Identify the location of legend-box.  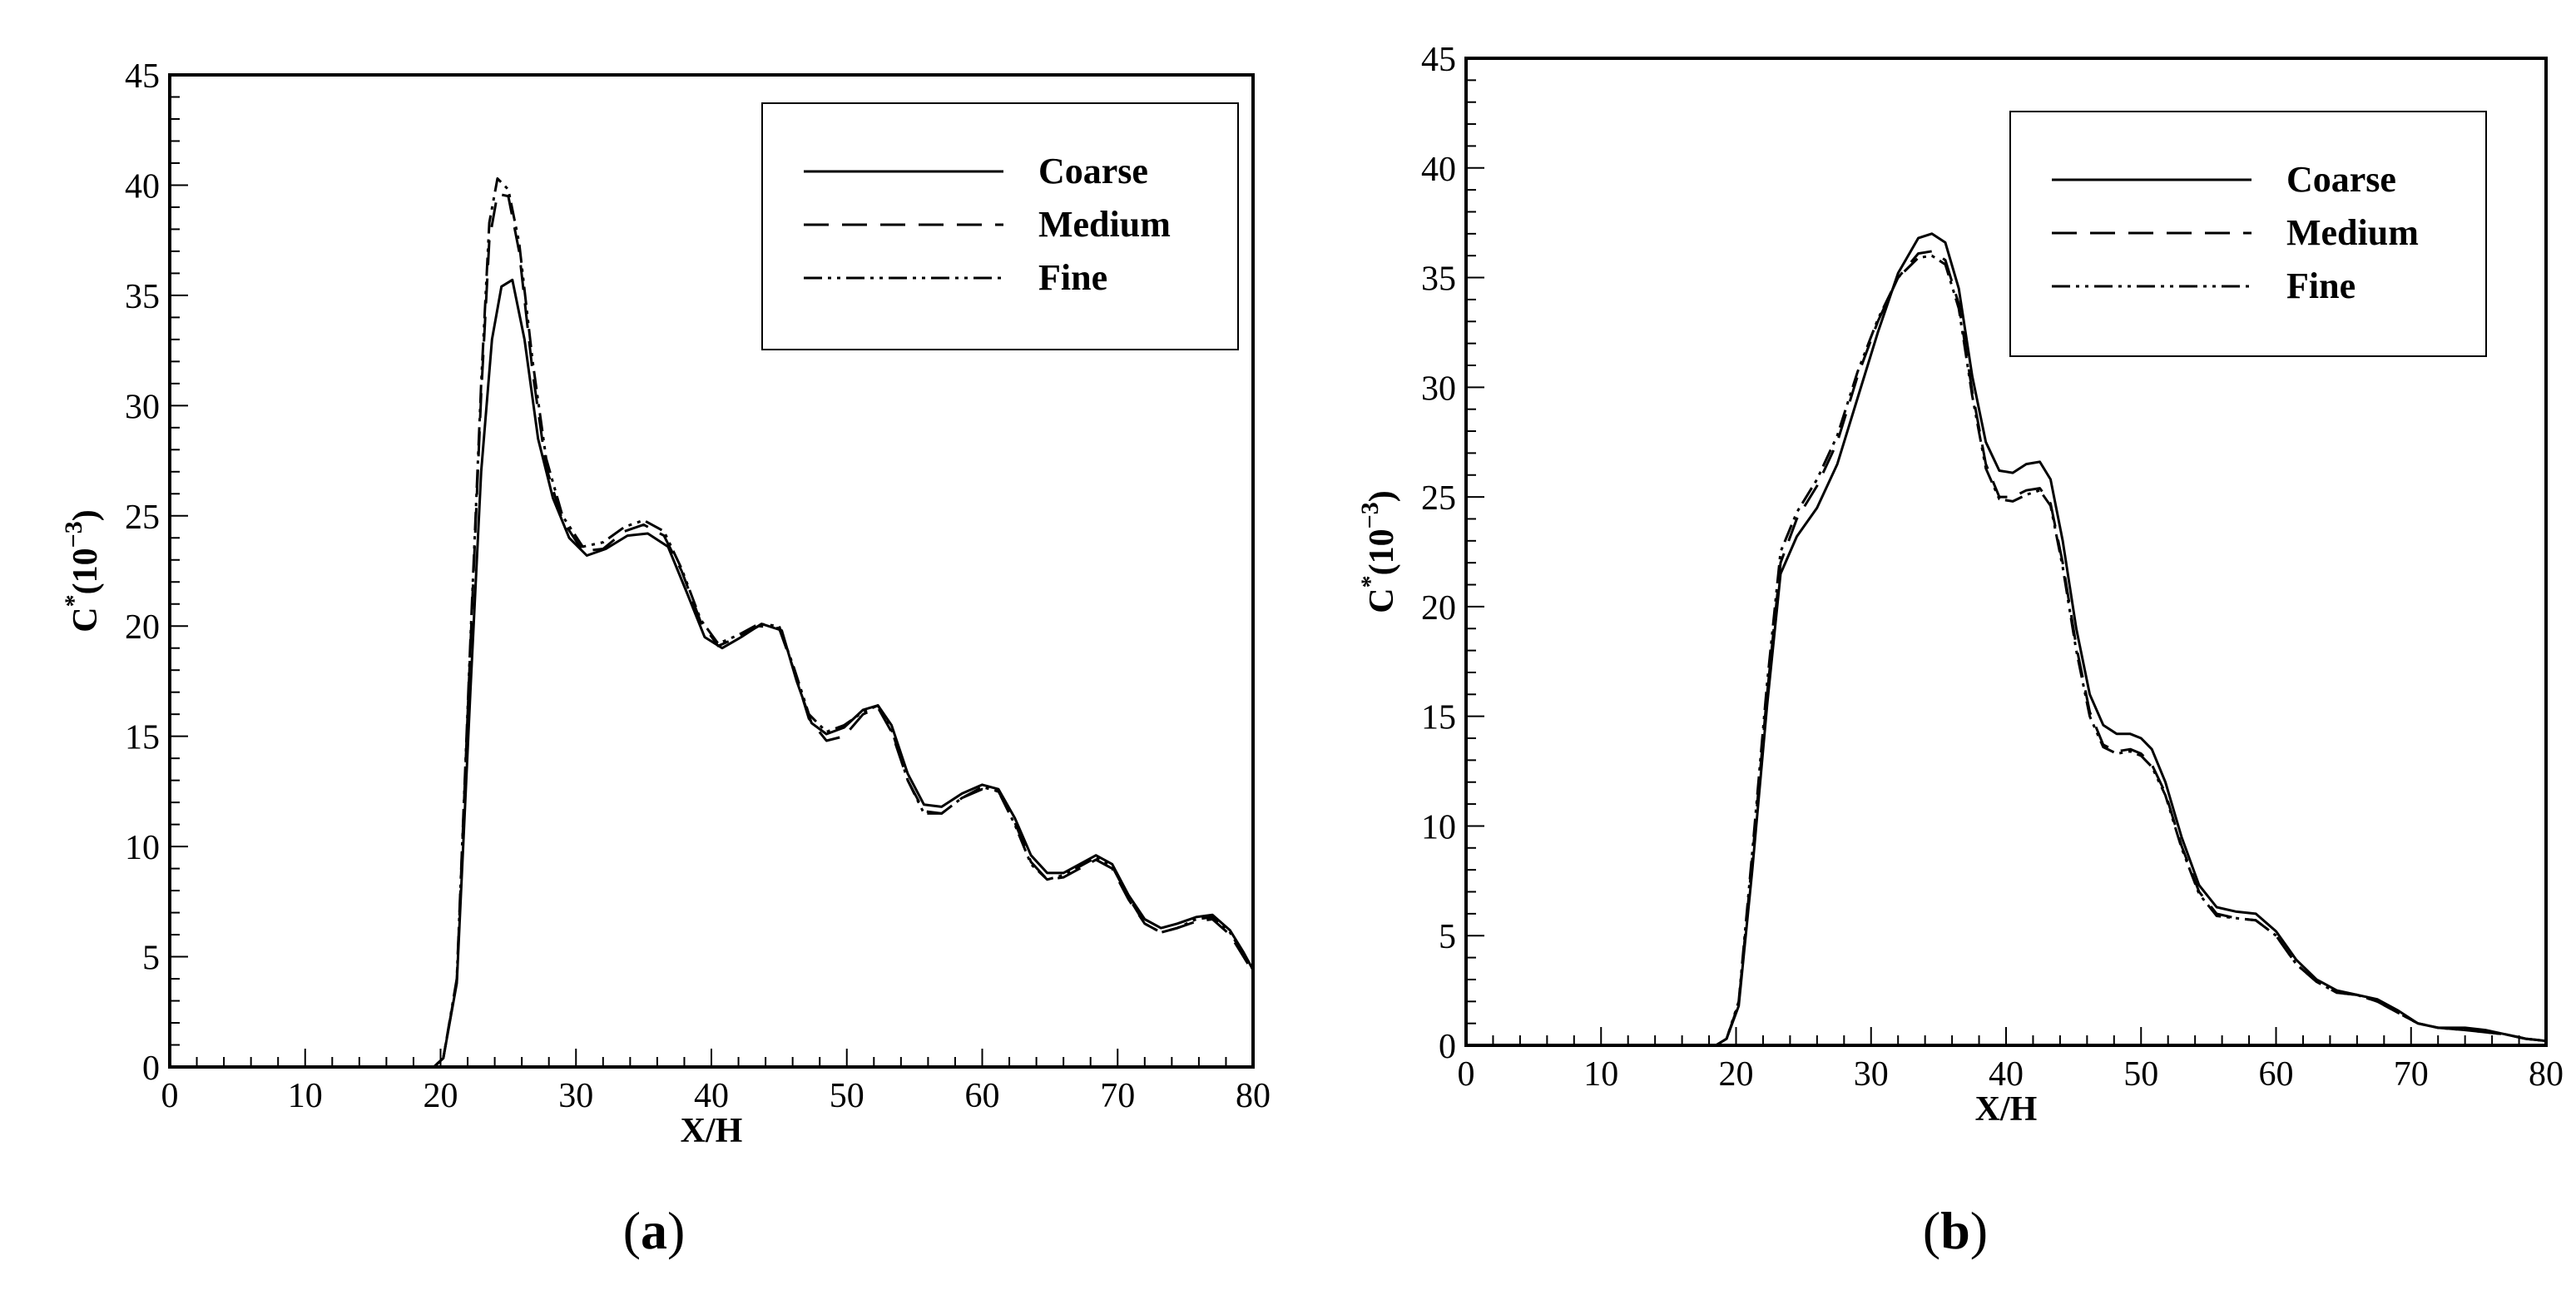
(1000, 226).